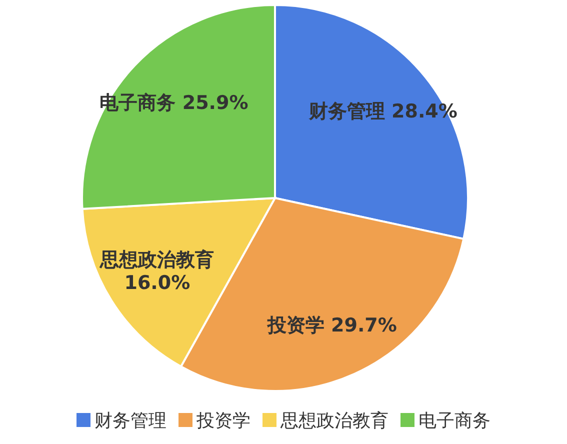  Describe the element at coordinates (157, 283) in the screenshot. I see `data-label: 16.0%` at that location.